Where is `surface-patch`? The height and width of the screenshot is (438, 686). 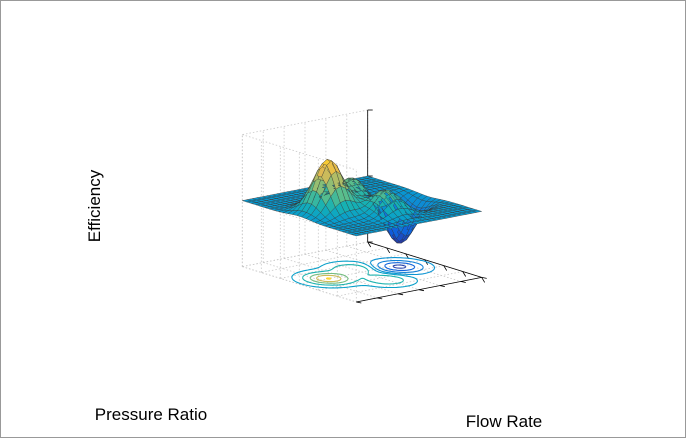
surface-patch is located at coordinates (476, 211).